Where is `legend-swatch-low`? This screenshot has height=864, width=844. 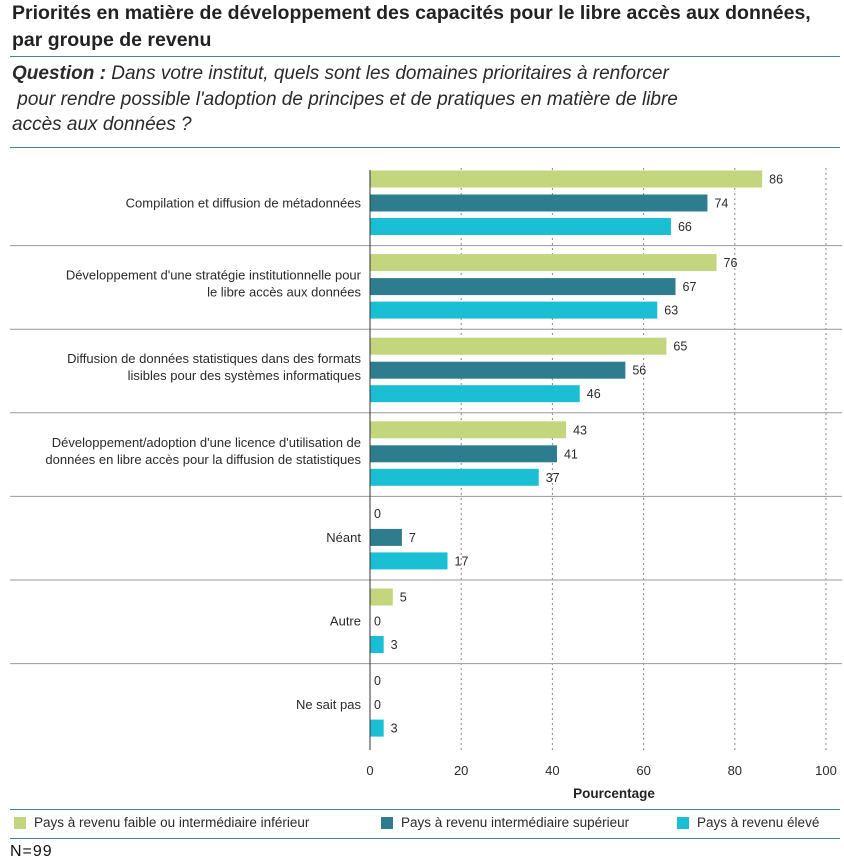
legend-swatch-low is located at coordinates (20, 822).